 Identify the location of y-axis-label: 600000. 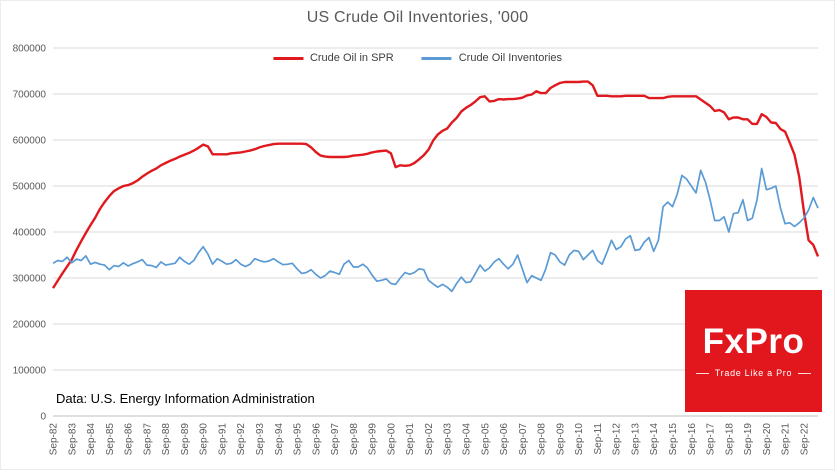
(30, 141).